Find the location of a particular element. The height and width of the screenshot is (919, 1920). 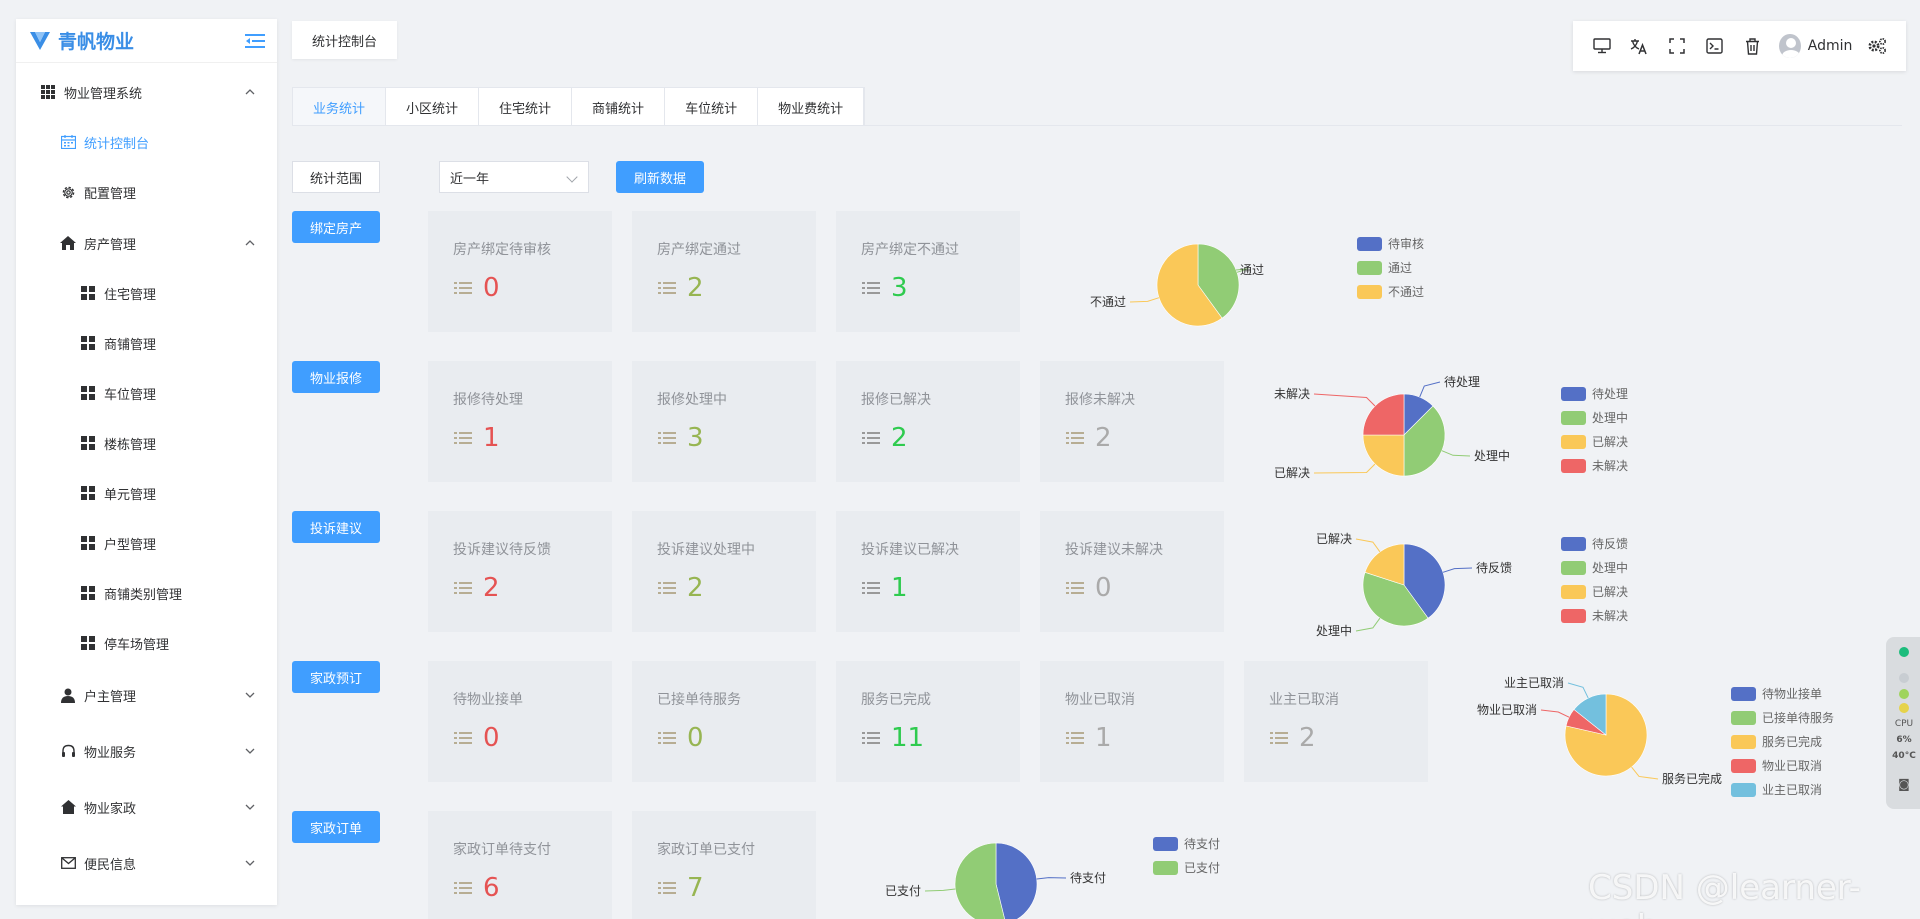

house-icon is located at coordinates (68, 807).